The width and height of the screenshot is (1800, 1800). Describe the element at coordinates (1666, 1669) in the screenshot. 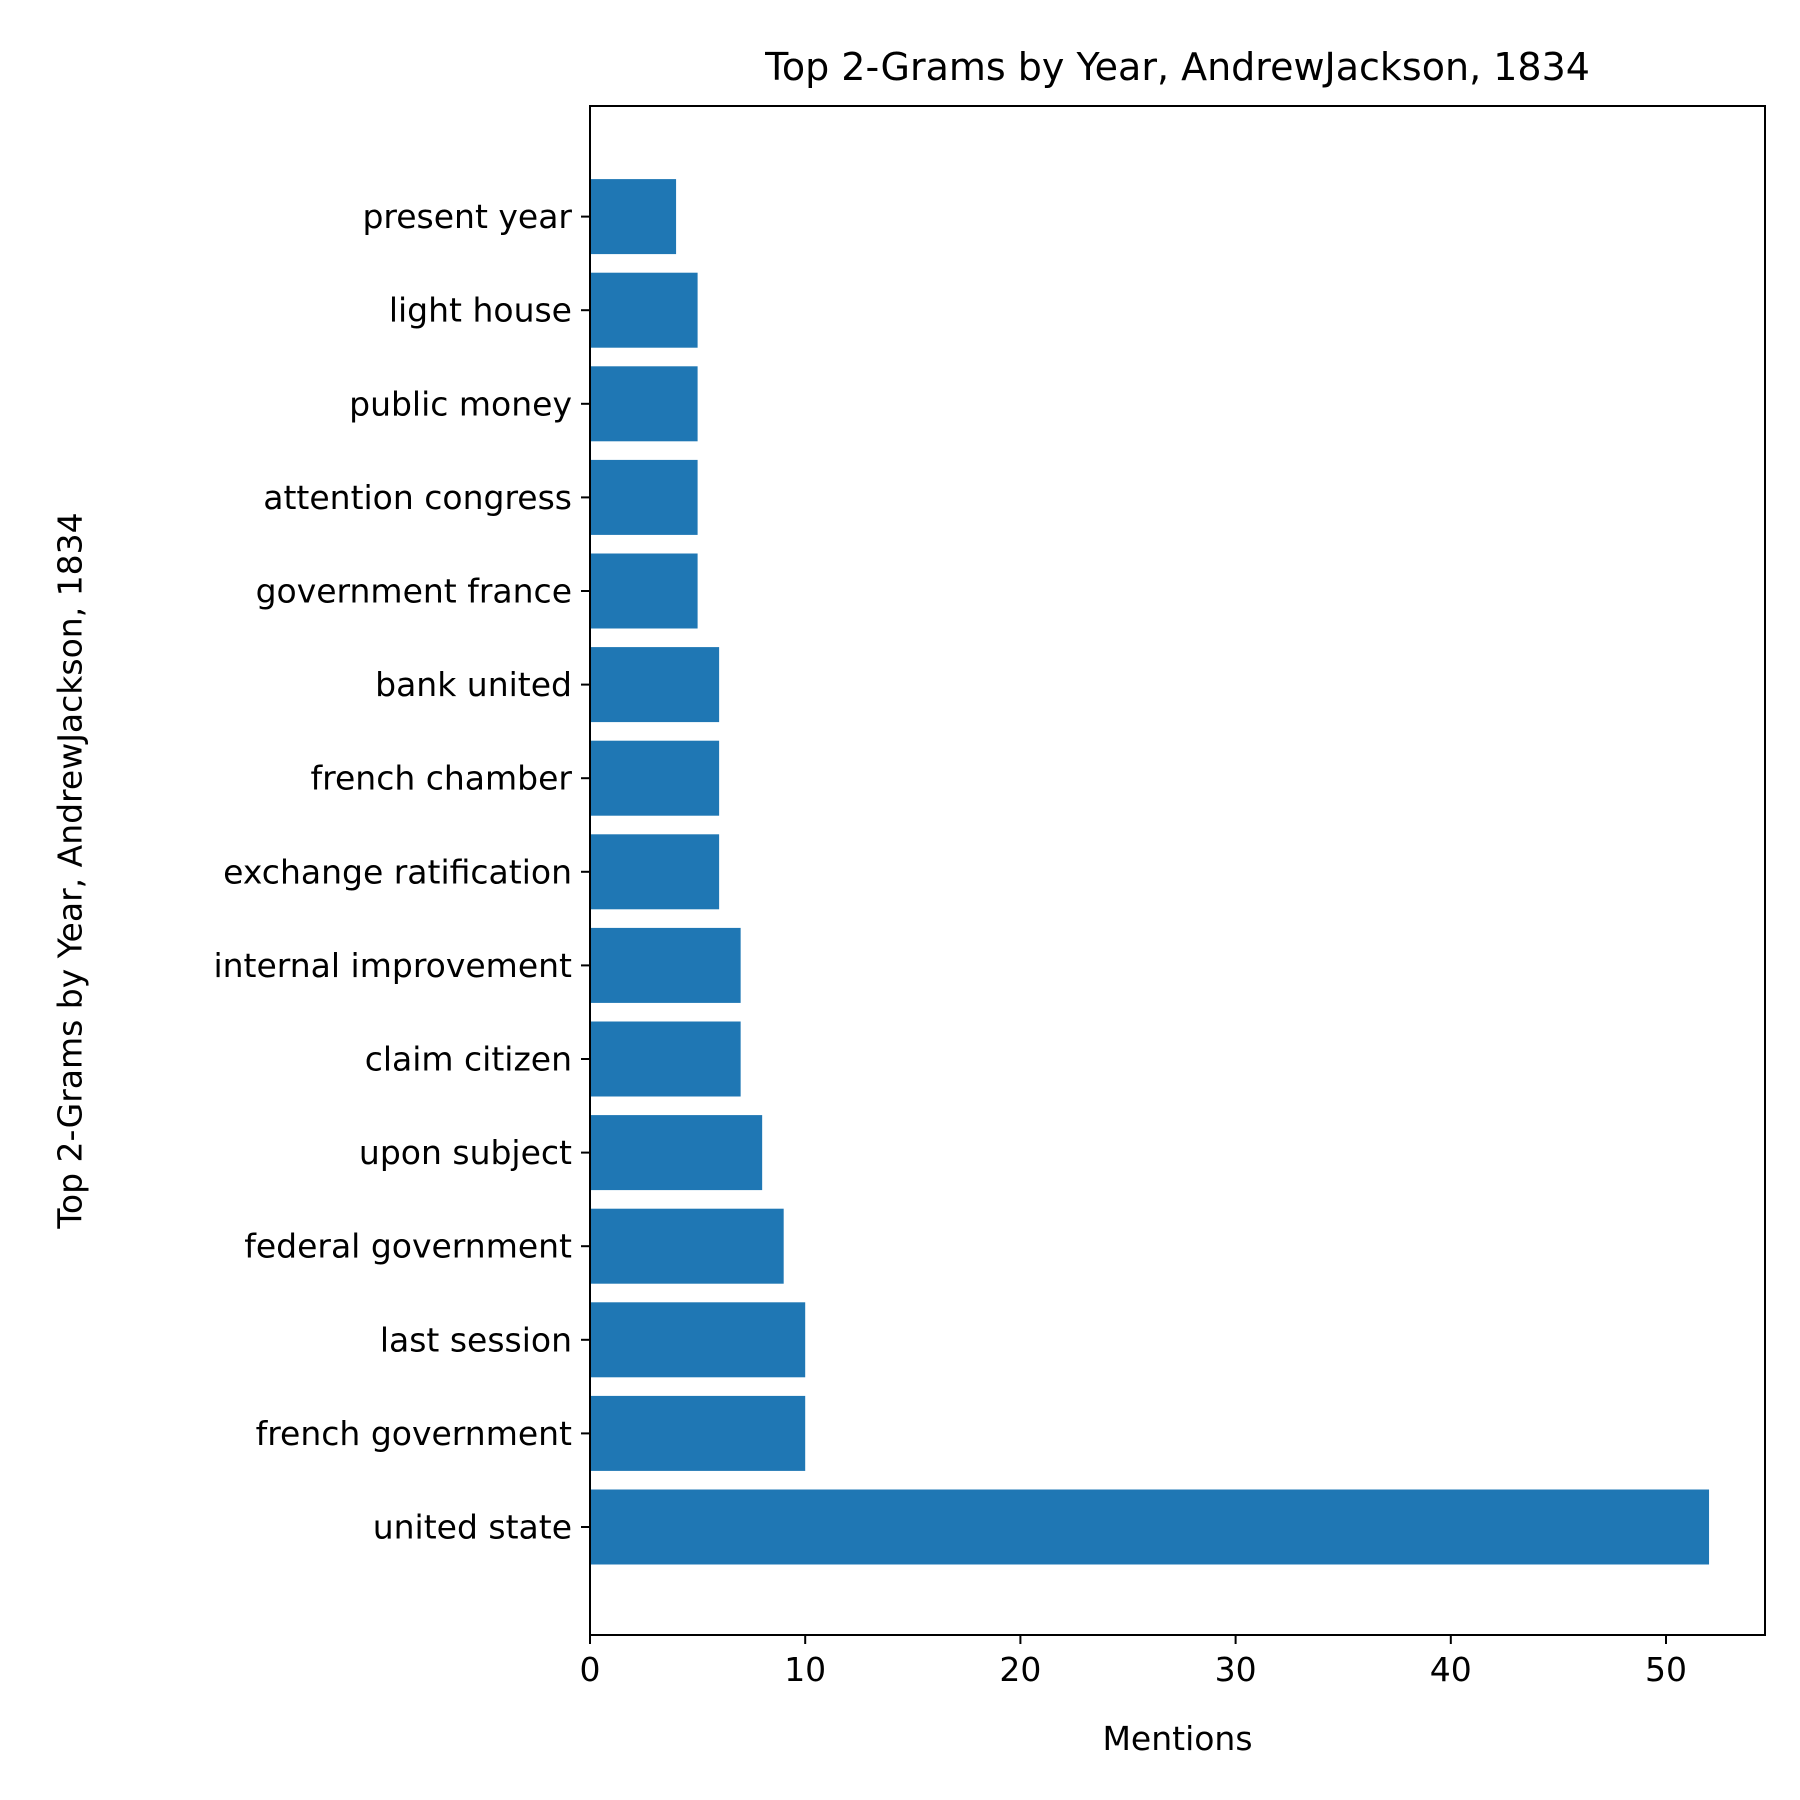

I see `x-tick-label: 50` at that location.